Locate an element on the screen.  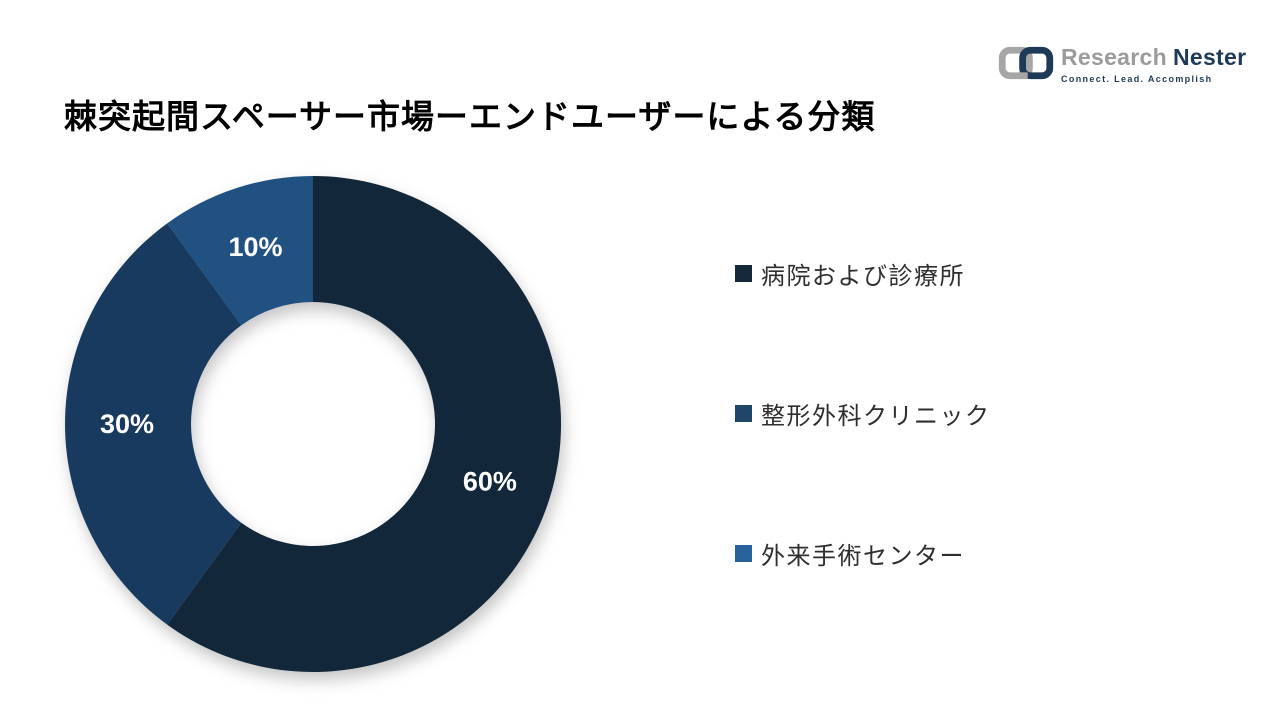
legend: 病院および診療所 整形外科クリニック 外来手術センター is located at coordinates (863, 414).